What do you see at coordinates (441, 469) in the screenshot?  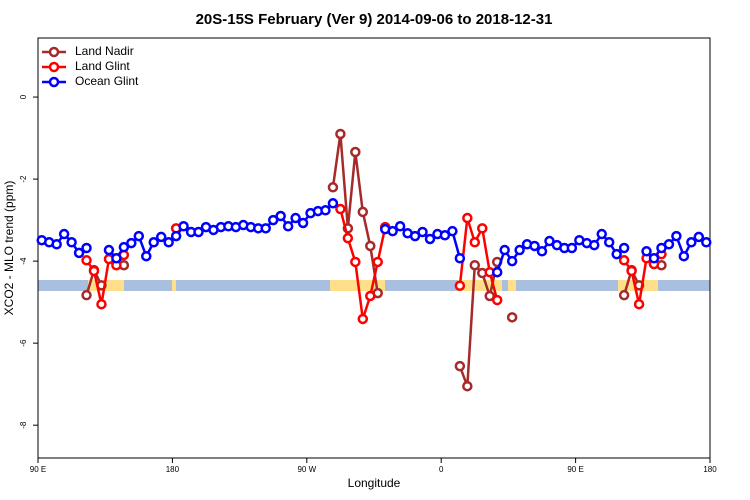 I see `x-tick-label: 0` at bounding box center [441, 469].